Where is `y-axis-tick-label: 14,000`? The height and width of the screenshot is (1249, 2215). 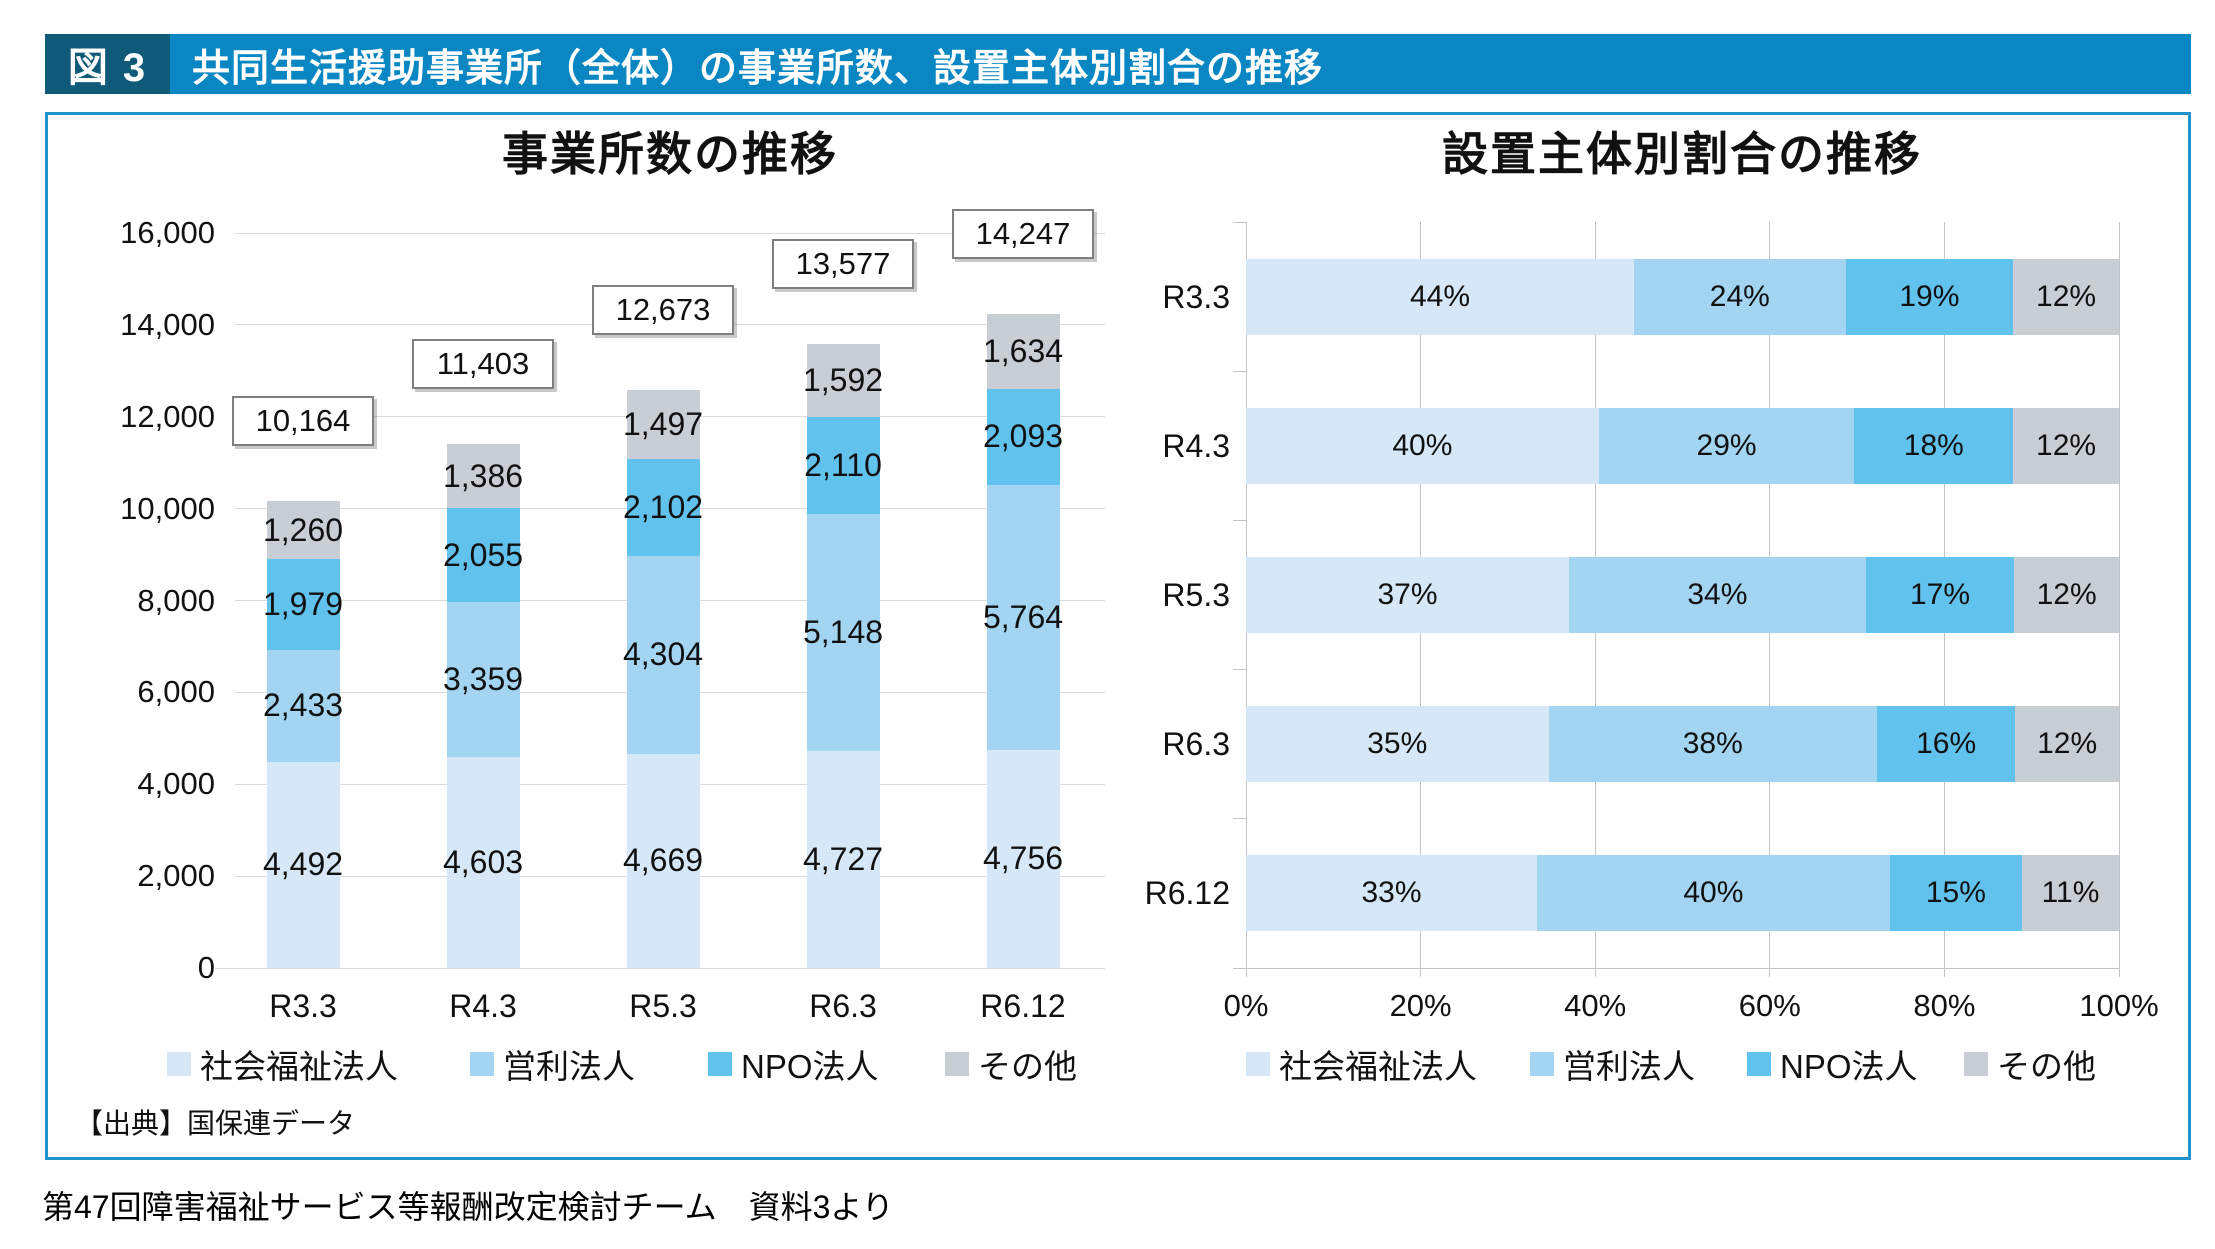 y-axis-tick-label: 14,000 is located at coordinates (167, 324).